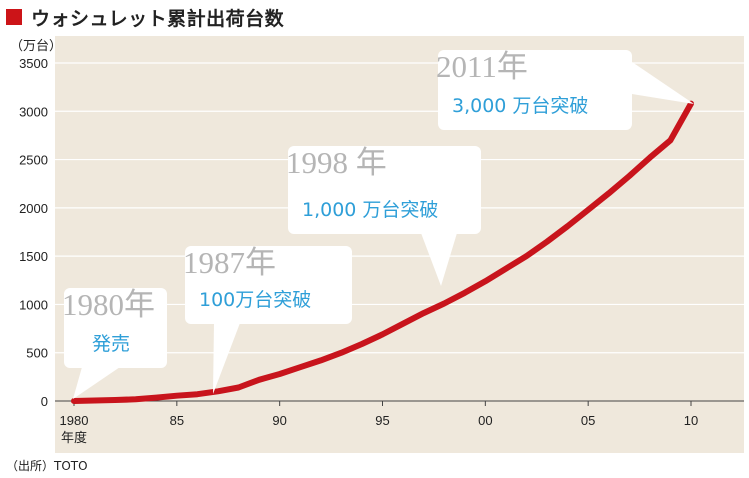 This screenshot has width=749, height=478. Describe the element at coordinates (520, 106) in the screenshot. I see `annotation-text: 3,000 万台突破` at that location.